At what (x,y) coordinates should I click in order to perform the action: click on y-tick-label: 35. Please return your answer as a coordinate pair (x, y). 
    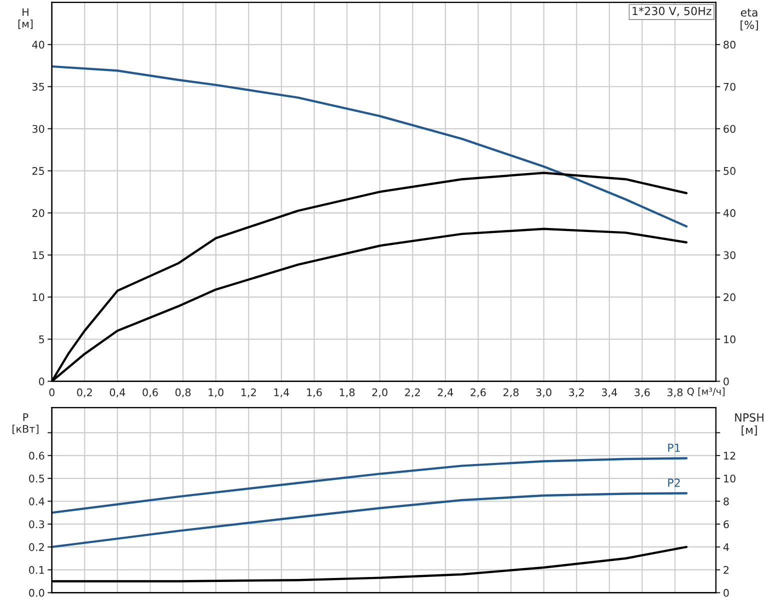
    Looking at the image, I should click on (38, 86).